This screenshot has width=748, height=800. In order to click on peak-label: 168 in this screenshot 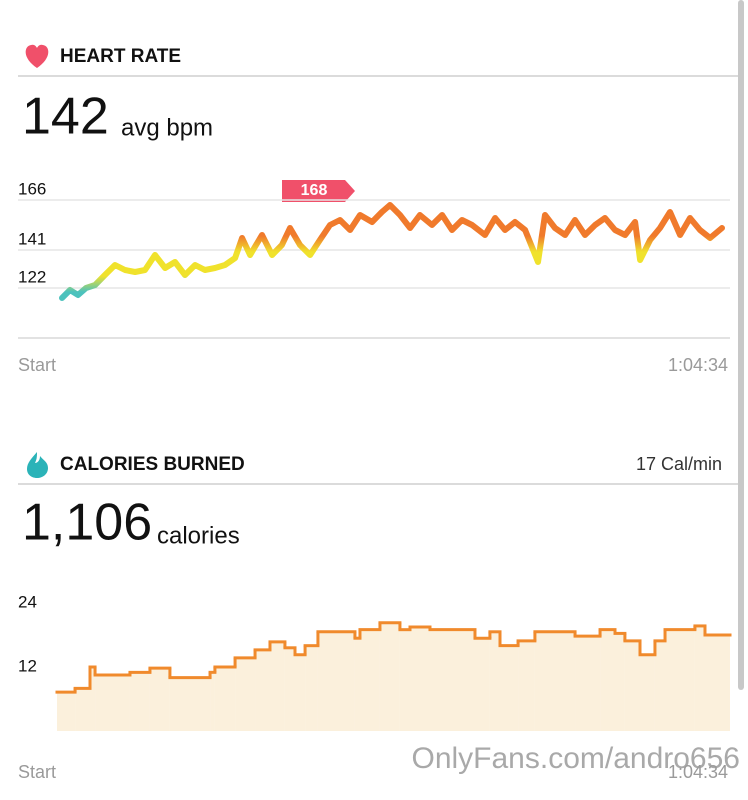, I will do `click(314, 190)`.